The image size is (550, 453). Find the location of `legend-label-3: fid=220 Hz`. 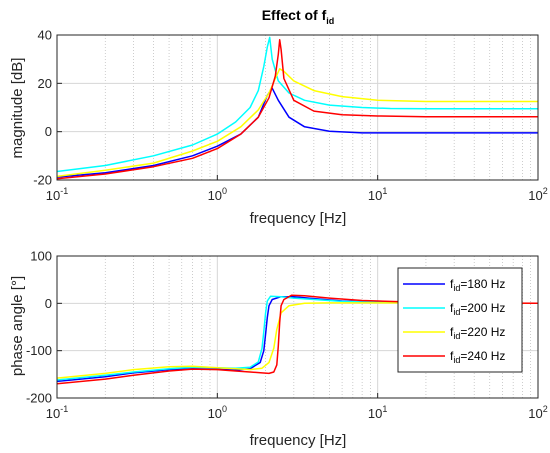

legend-label-3: fid=220 Hz is located at coordinates (477, 333).